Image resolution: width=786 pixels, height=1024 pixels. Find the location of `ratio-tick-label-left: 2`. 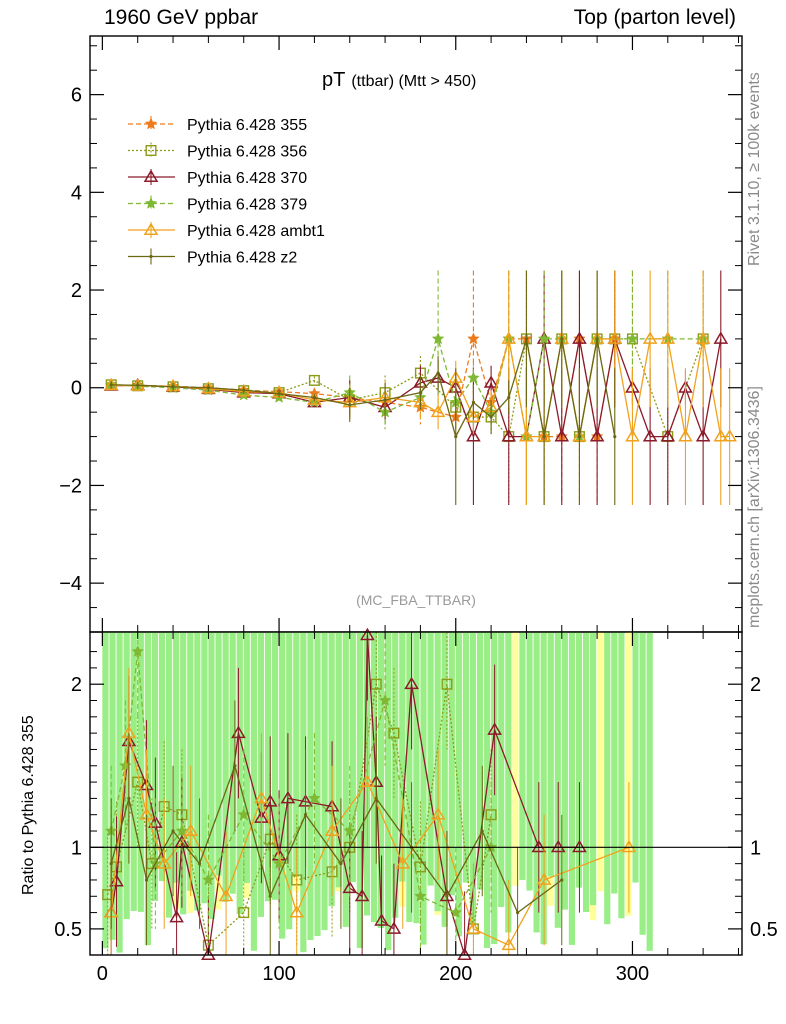

ratio-tick-label-left: 2 is located at coordinates (76, 685).